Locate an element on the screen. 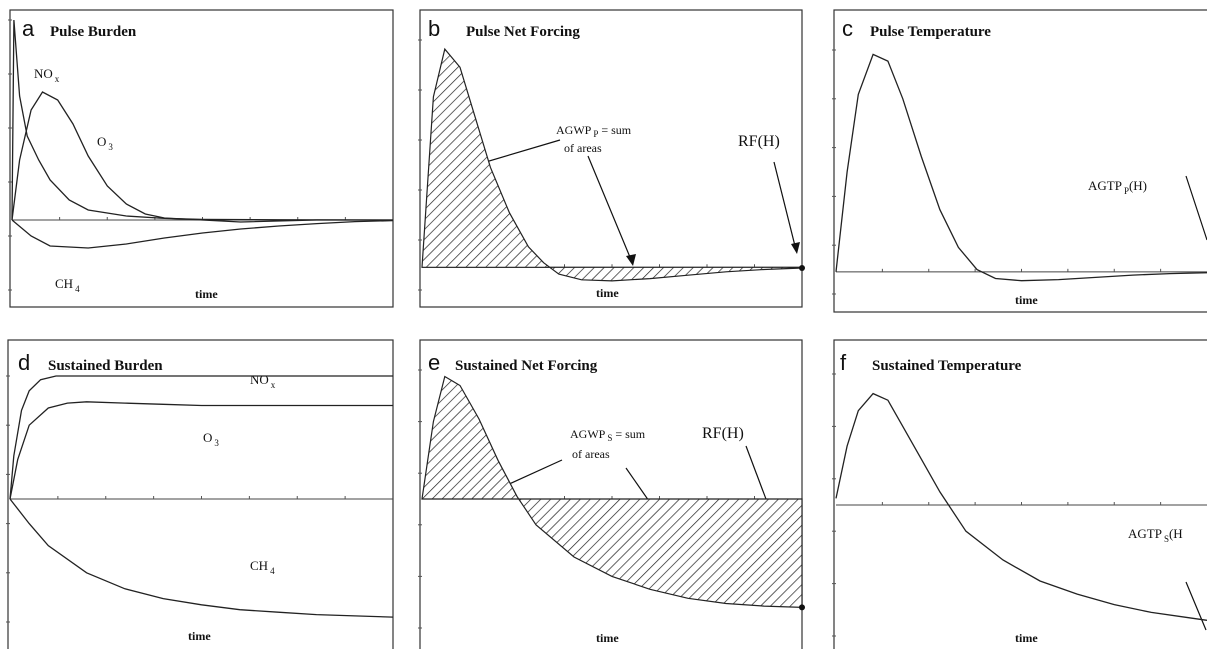  panel-e-xlabel: time is located at coordinates (607, 638).